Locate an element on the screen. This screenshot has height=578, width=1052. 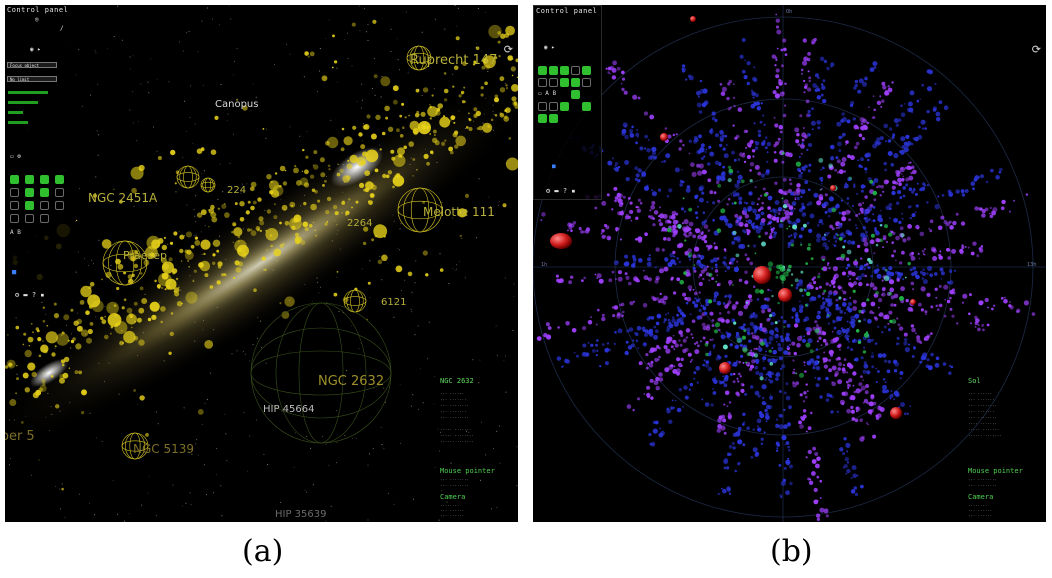
label-per-5: oer 5 is located at coordinates (20, 436).